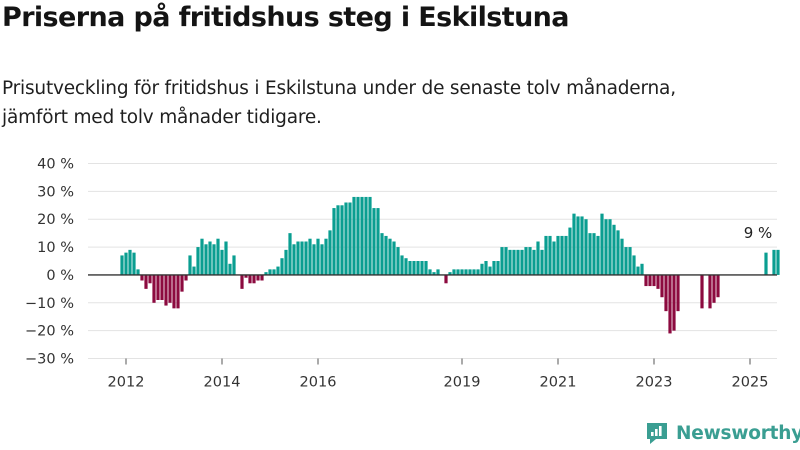  Describe the element at coordinates (222, 383) in the screenshot. I see `x-tick-label: 2014` at that location.